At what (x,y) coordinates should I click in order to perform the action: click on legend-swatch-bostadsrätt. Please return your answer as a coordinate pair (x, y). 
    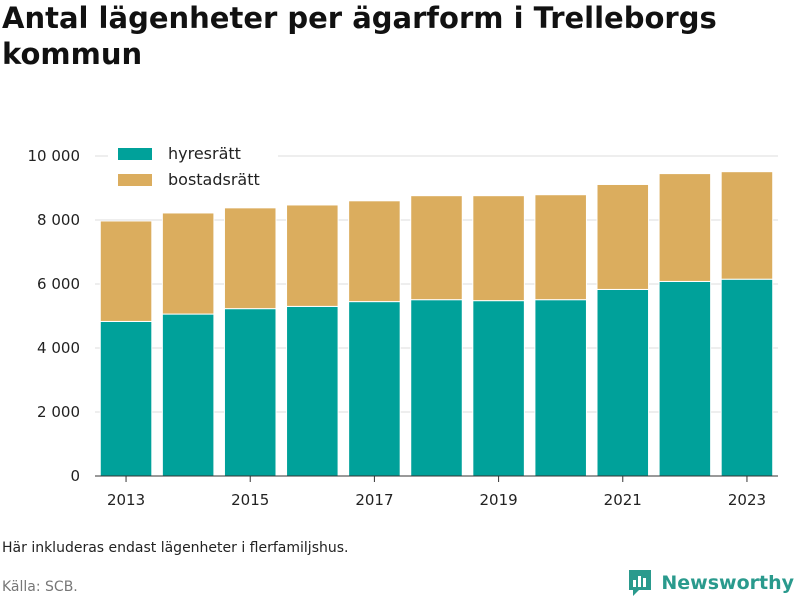
    Looking at the image, I should click on (135, 180).